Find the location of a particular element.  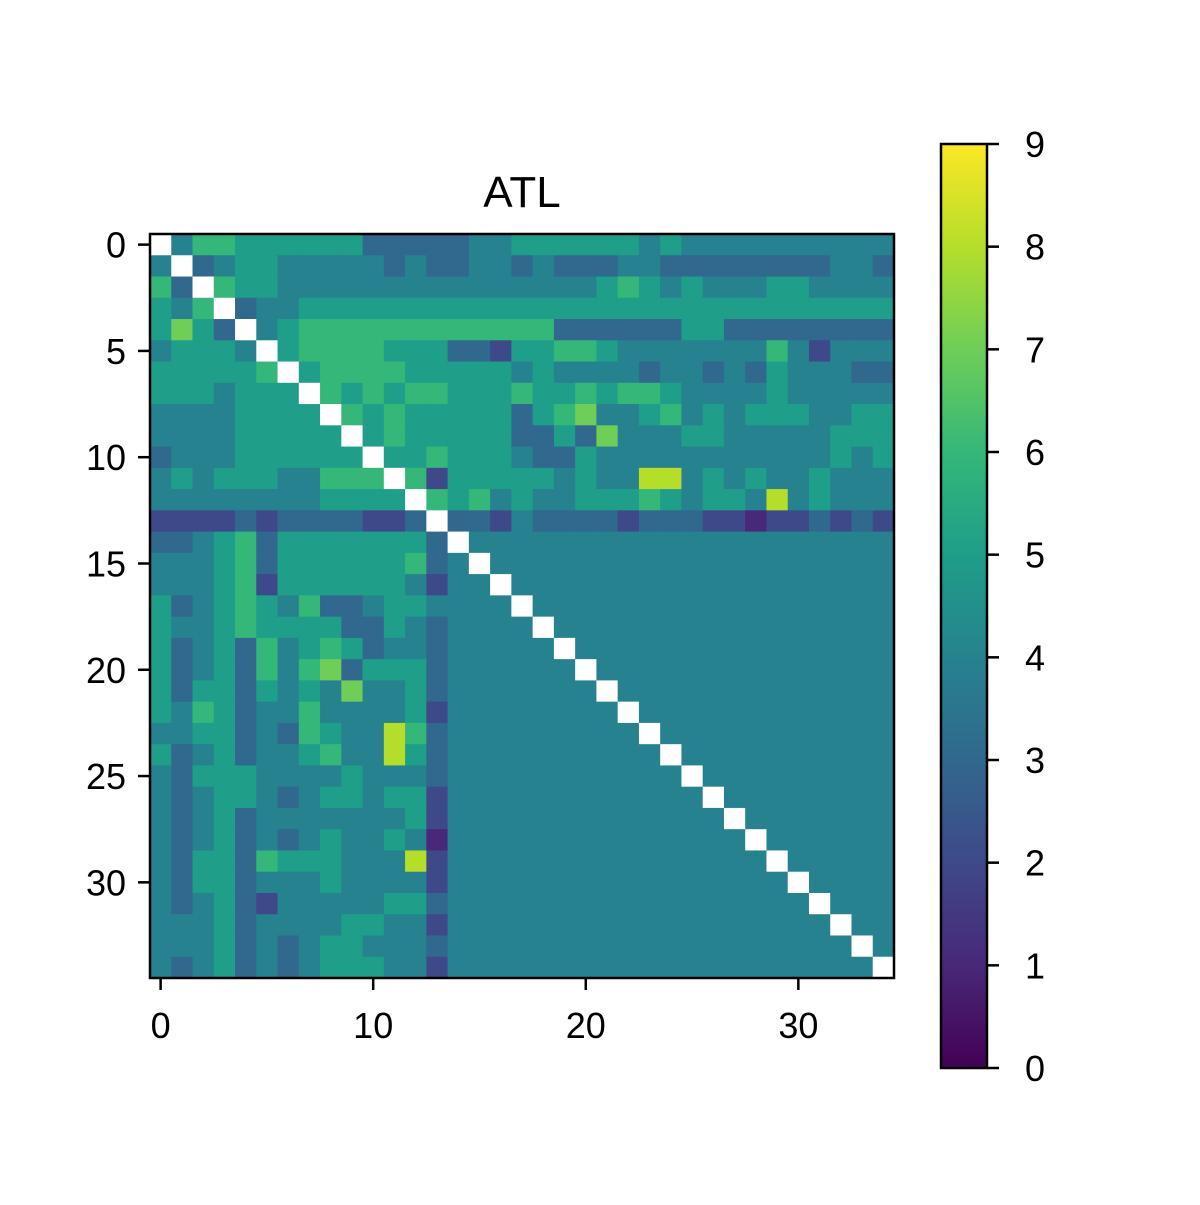

colorbar-tick-label: 7 is located at coordinates (1035, 349).